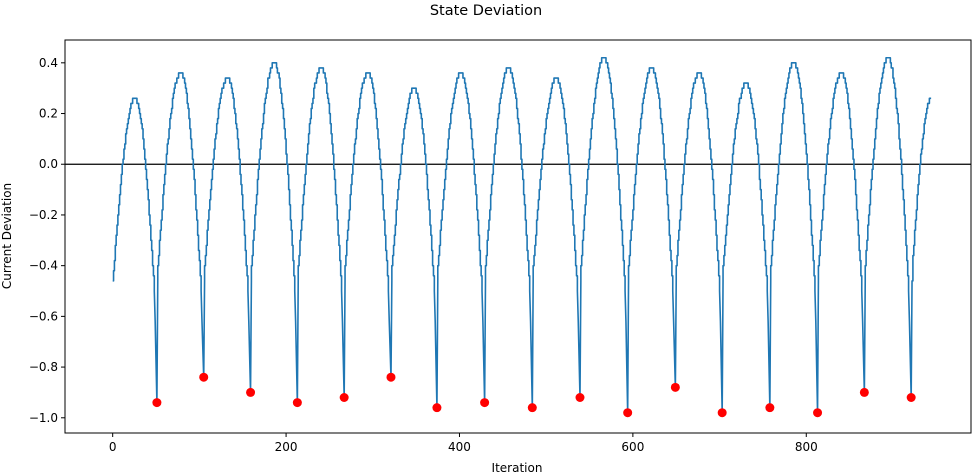  Describe the element at coordinates (43, 316) in the screenshot. I see `y-tick-label: −0.6` at that location.